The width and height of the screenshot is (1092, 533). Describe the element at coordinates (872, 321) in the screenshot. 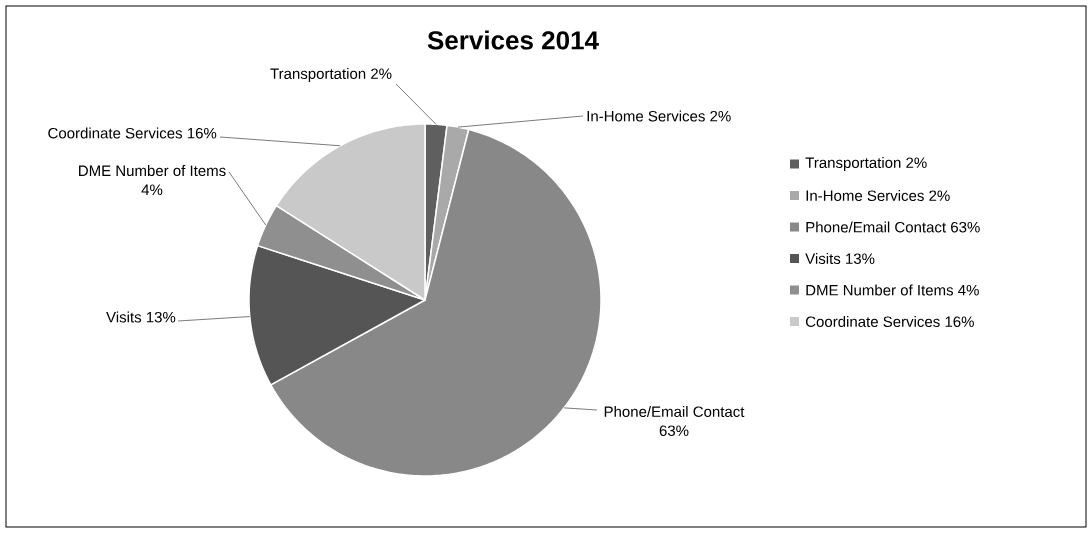

I see `legend-label: Coordinate Services` at that location.